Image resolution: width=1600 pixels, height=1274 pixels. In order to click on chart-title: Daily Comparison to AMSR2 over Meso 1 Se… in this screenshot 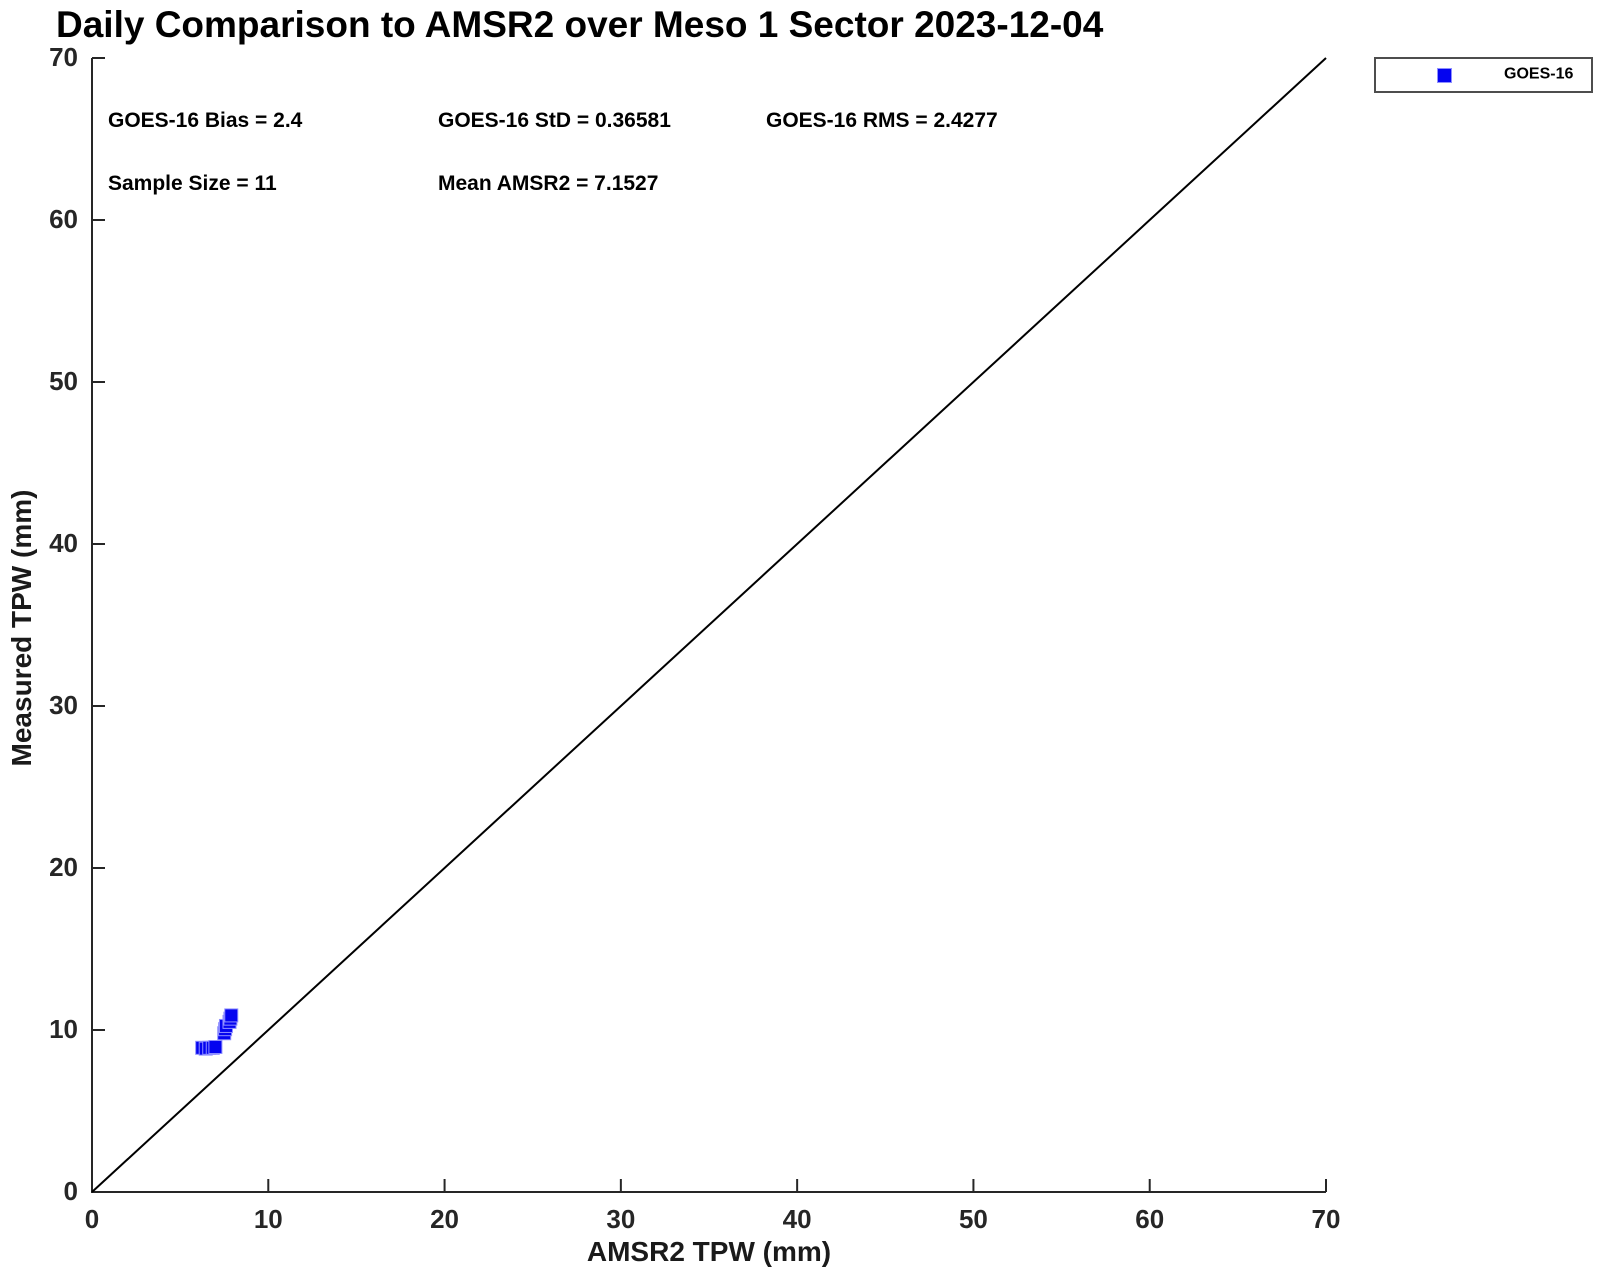, I will do `click(580, 24)`.